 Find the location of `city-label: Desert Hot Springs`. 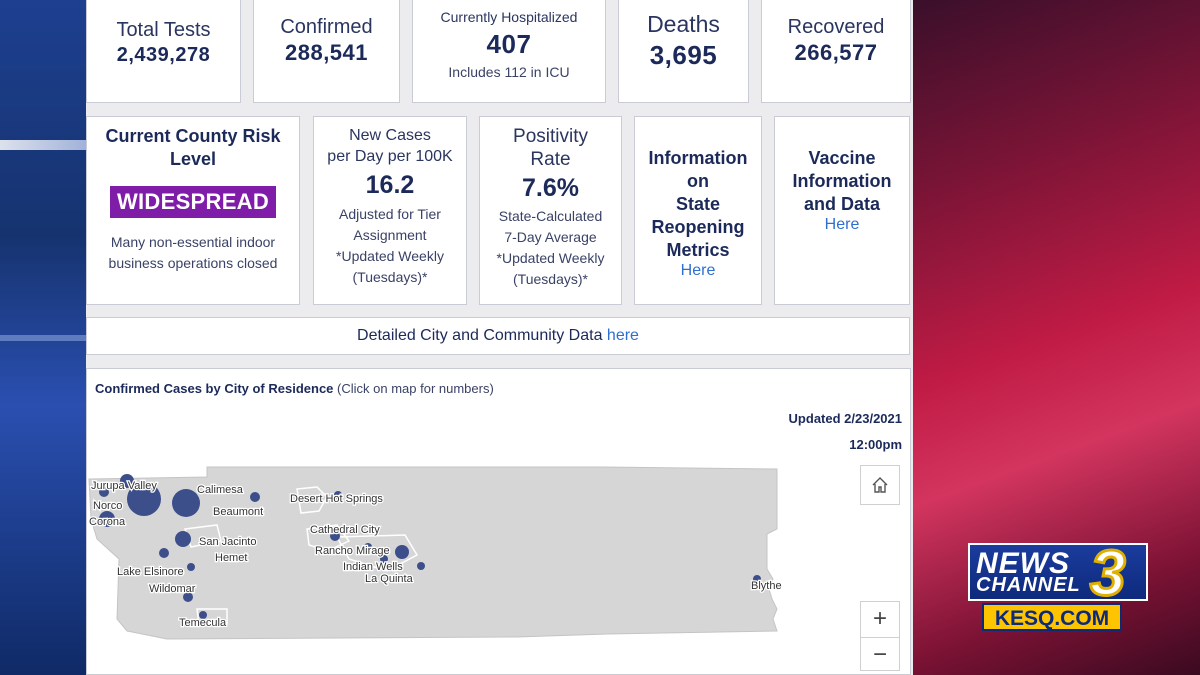

city-label: Desert Hot Springs is located at coordinates (336, 499).